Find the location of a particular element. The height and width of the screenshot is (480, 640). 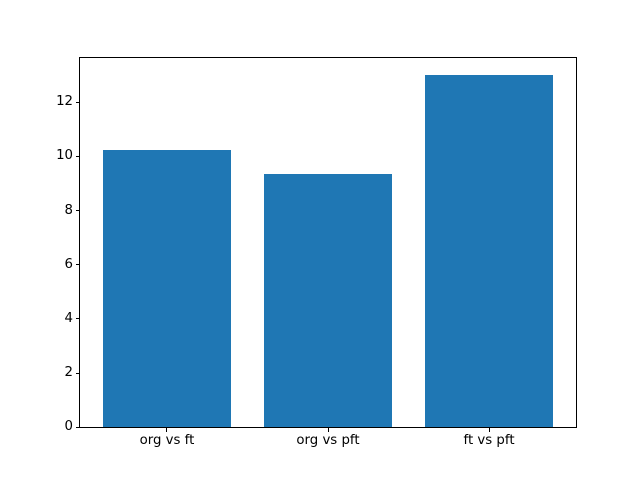

bar-org-vs-ft is located at coordinates (167, 288).